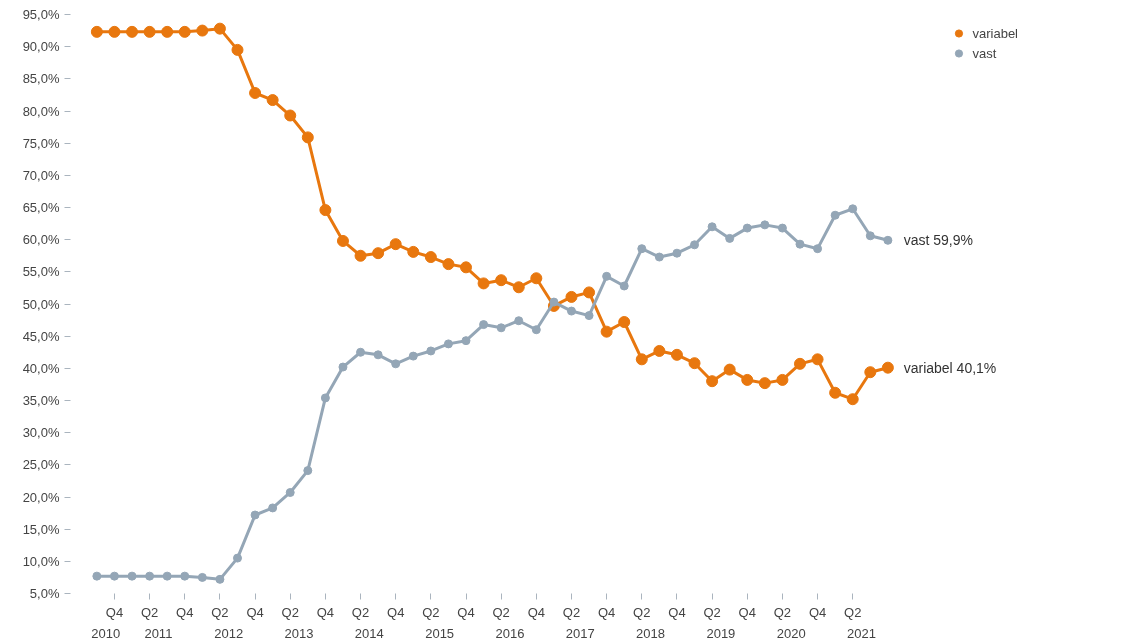 The image size is (1143, 643). Describe the element at coordinates (41, 111) in the screenshot. I see `y-tick-label: 80,0%` at that location.